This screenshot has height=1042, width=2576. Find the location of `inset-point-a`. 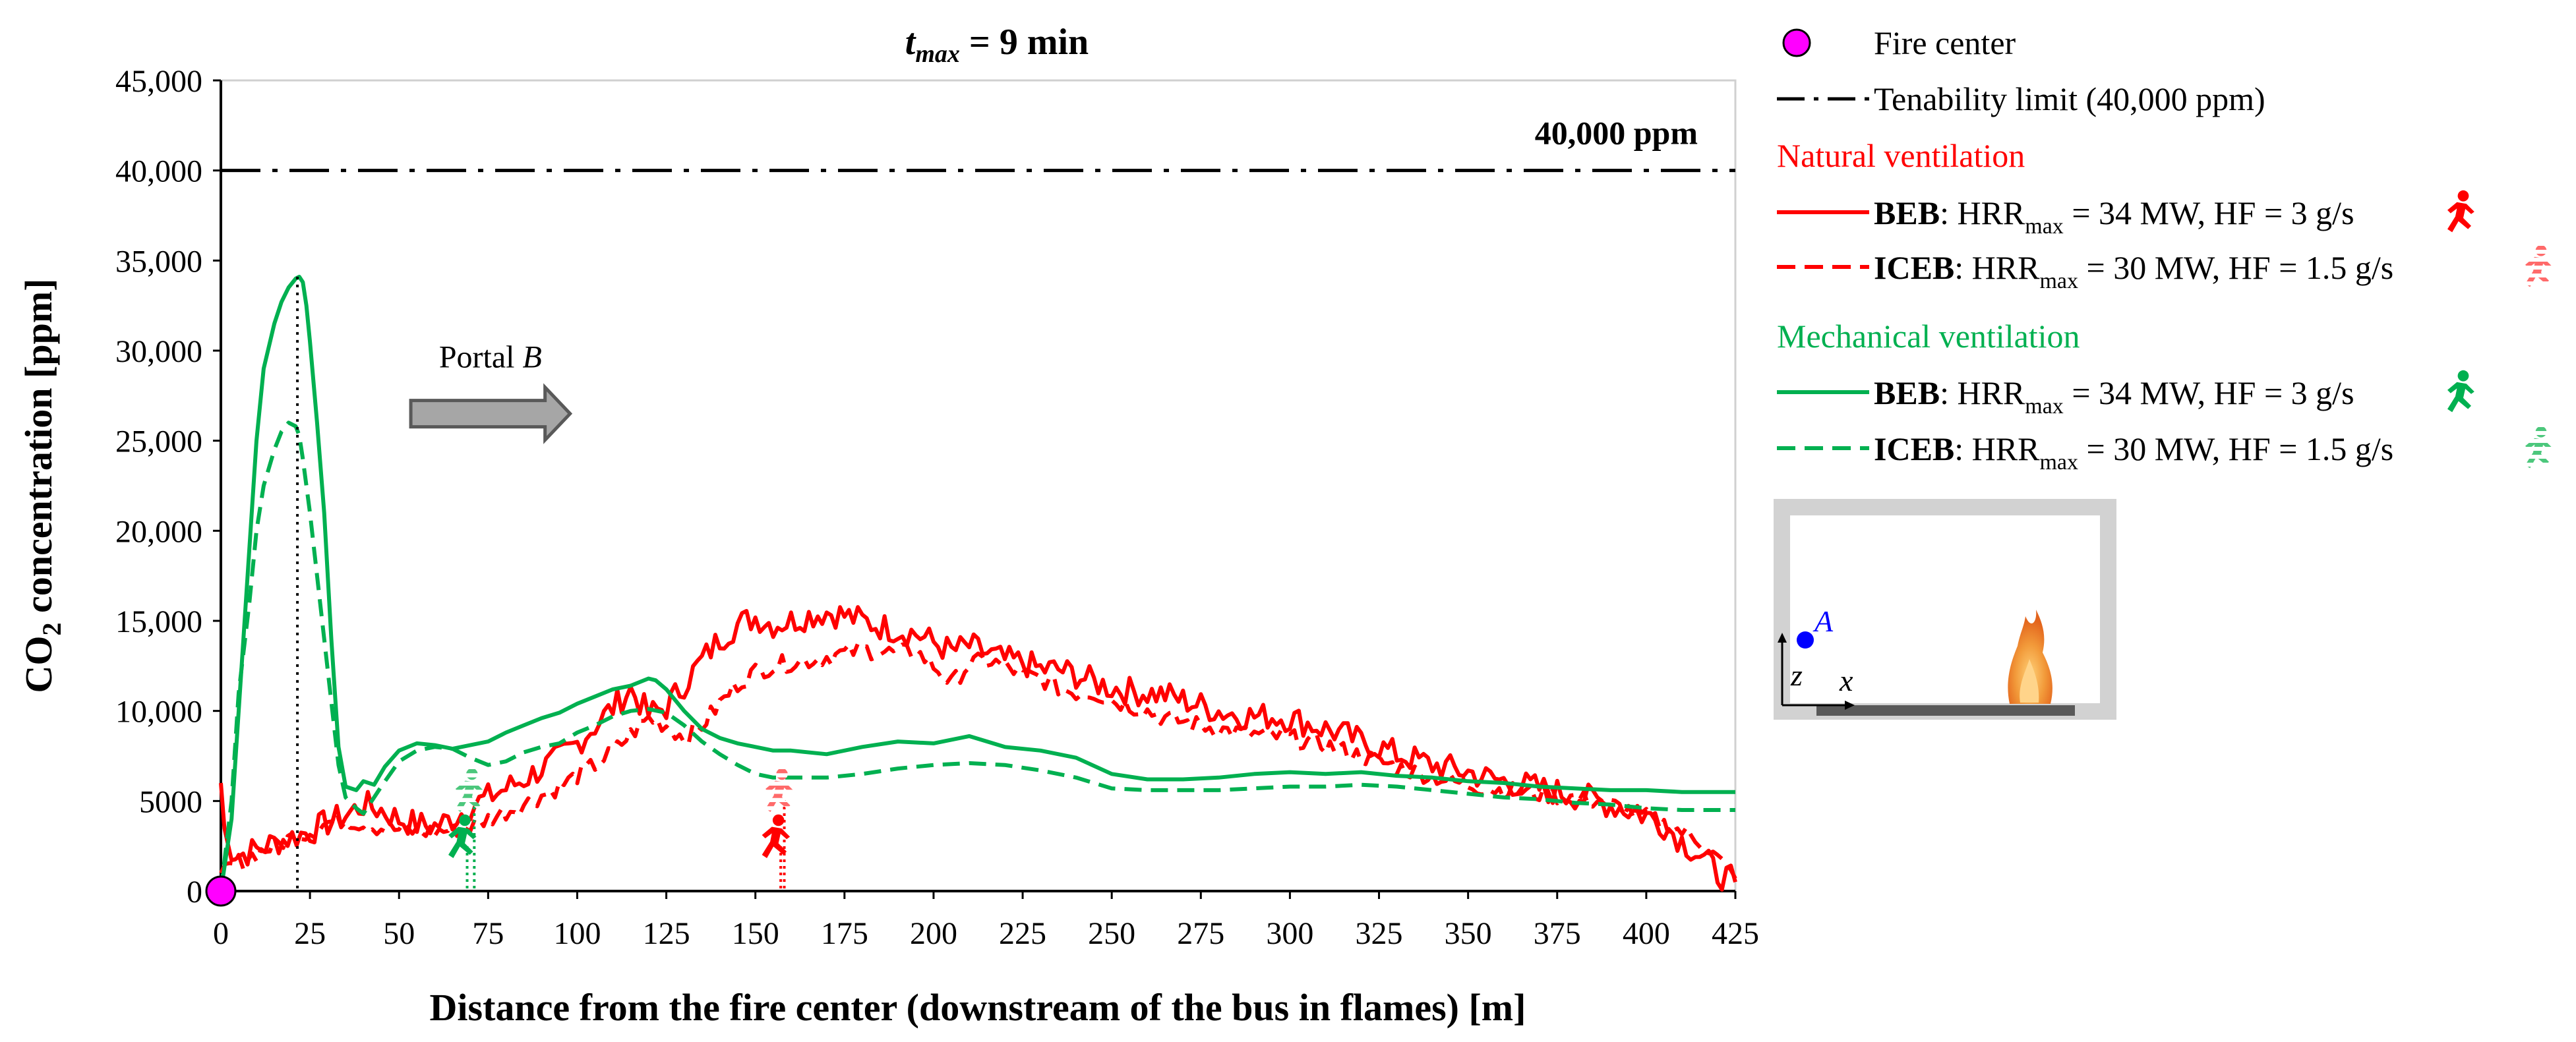

inset-point-a is located at coordinates (1806, 640).